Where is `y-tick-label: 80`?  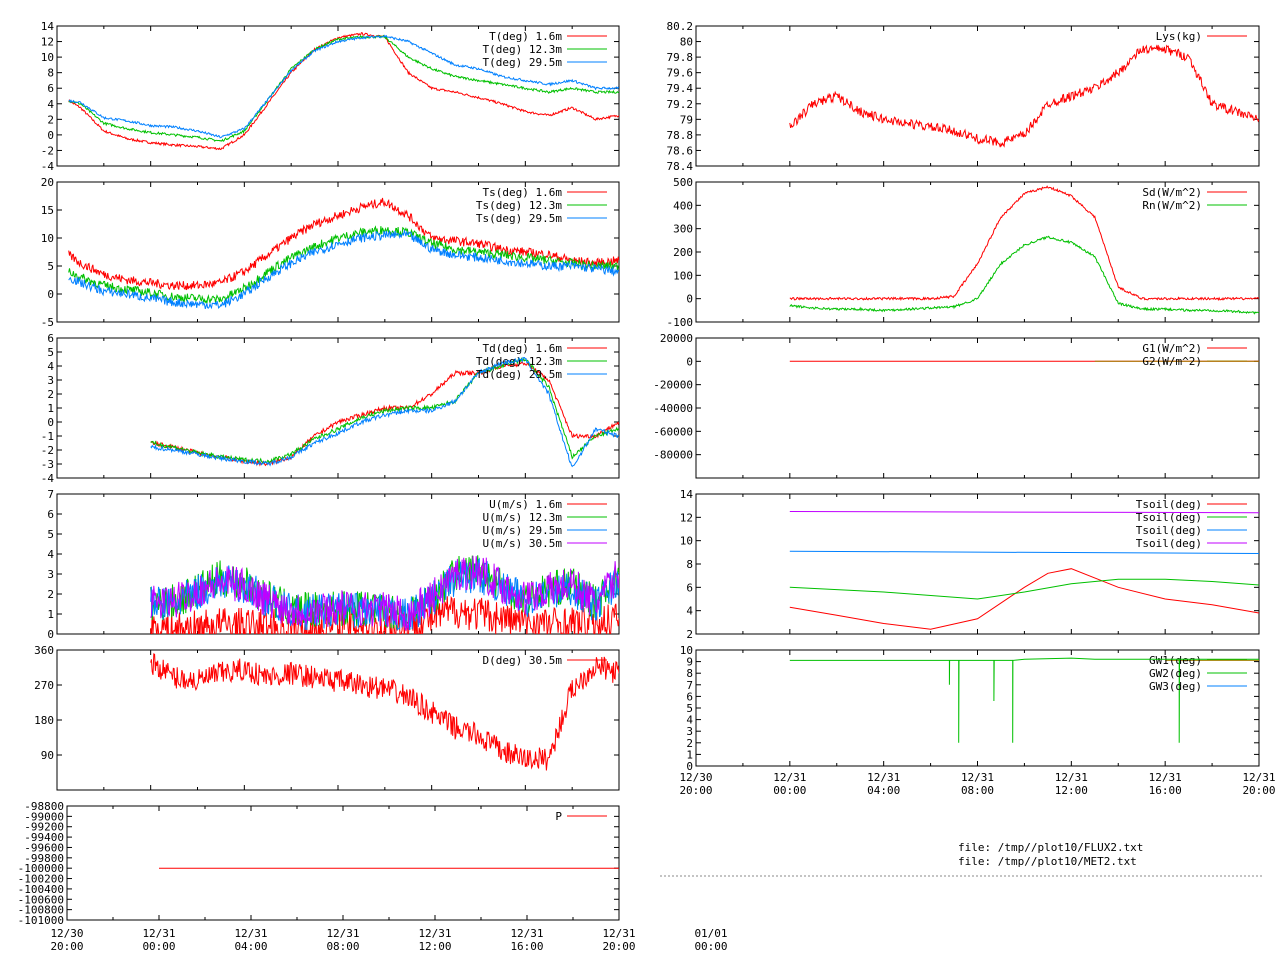 y-tick-label: 80 is located at coordinates (686, 42).